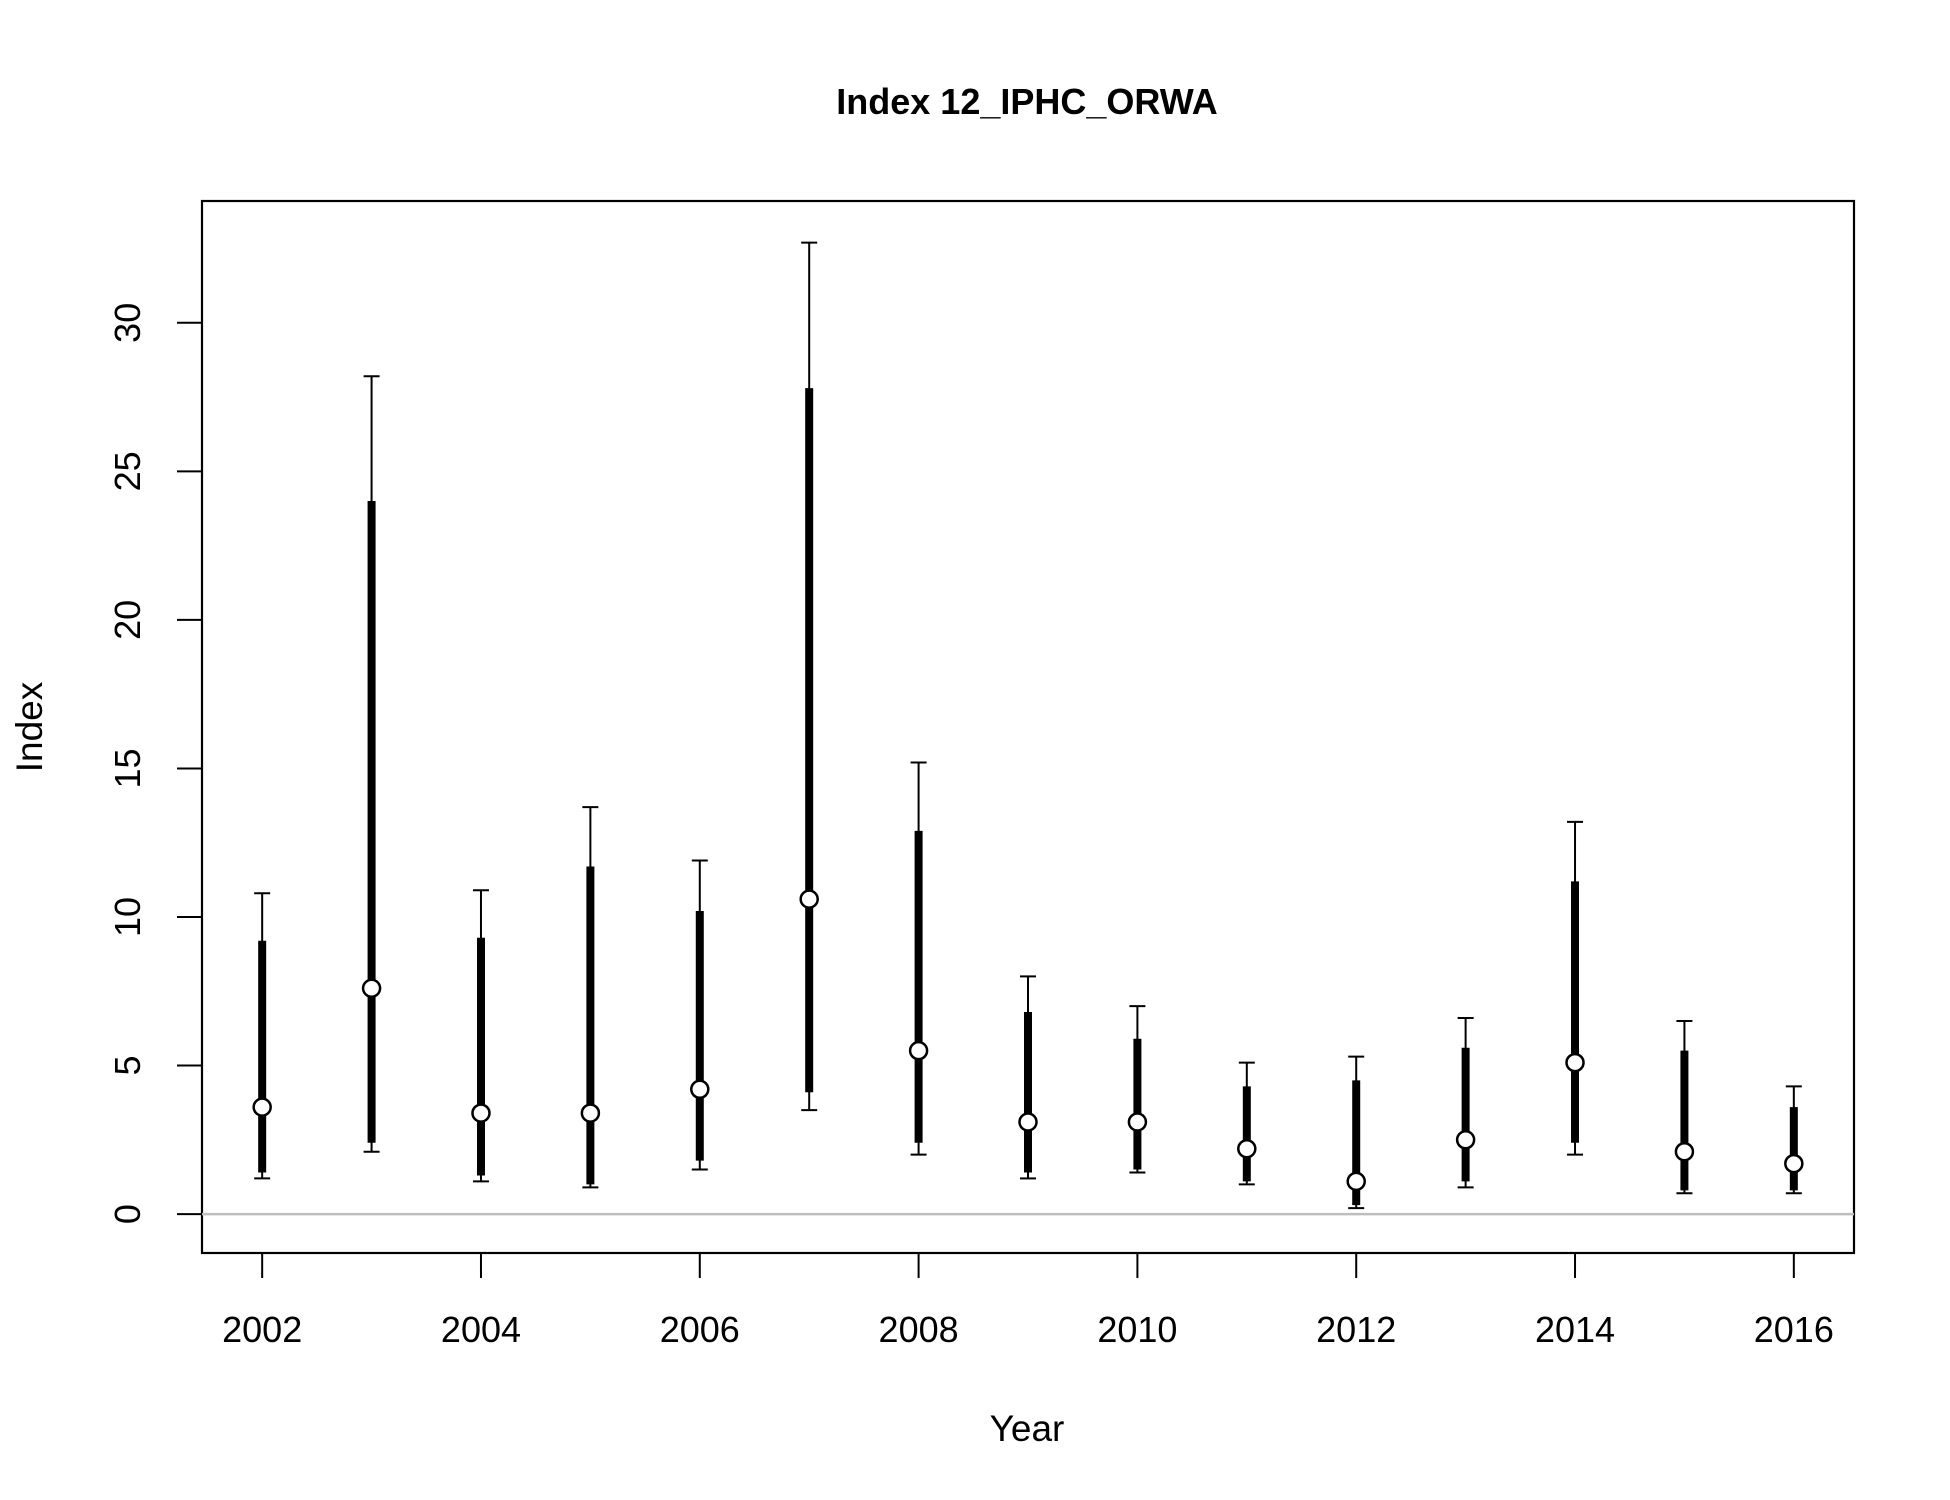 The height and width of the screenshot is (1500, 1950). What do you see at coordinates (127, 917) in the screenshot?
I see `y-tick-label: 10` at bounding box center [127, 917].